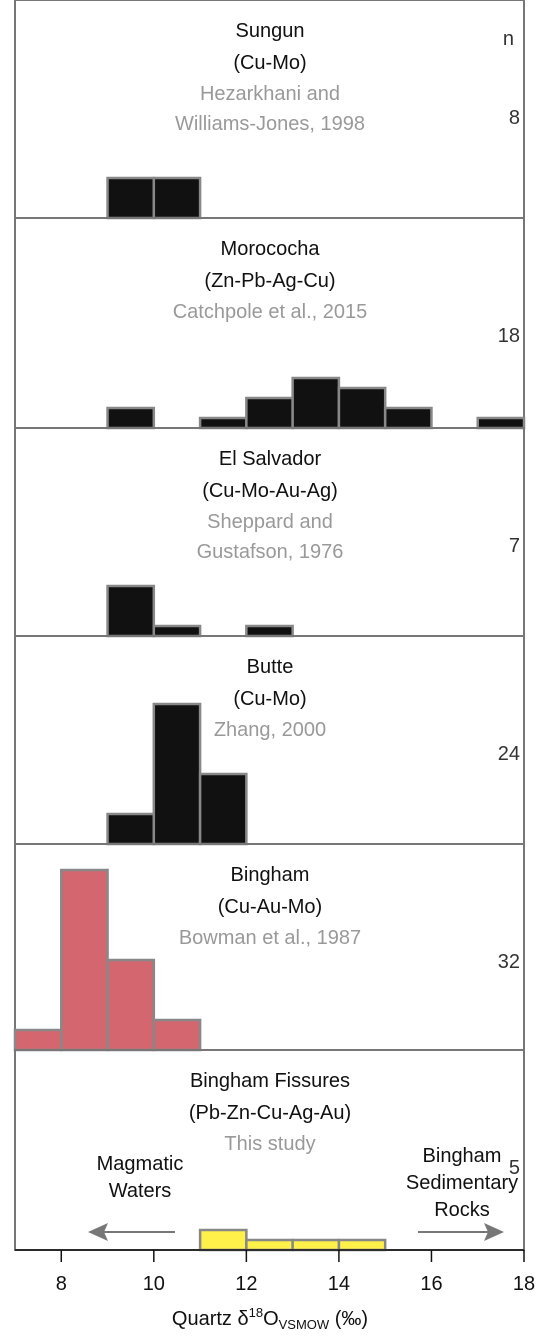 This screenshot has width=542, height=1342. What do you see at coordinates (270, 94) in the screenshot?
I see `panel-source: Hezarkhani and` at bounding box center [270, 94].